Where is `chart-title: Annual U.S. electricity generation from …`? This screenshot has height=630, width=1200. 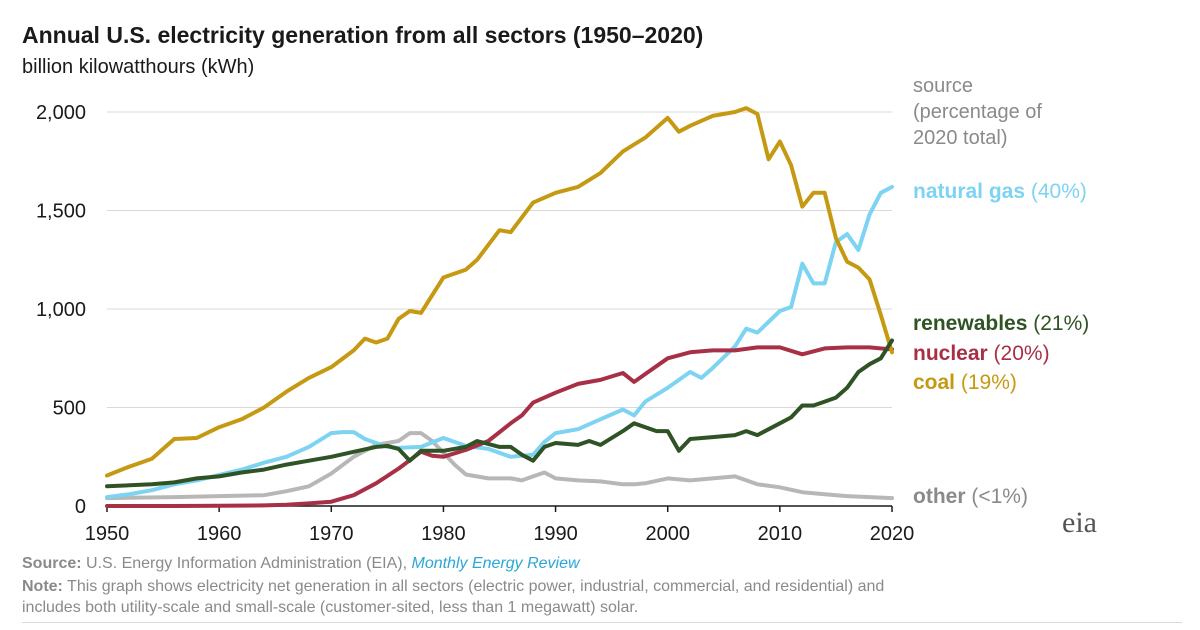
chart-title: Annual U.S. electricity generation from … is located at coordinates (363, 35).